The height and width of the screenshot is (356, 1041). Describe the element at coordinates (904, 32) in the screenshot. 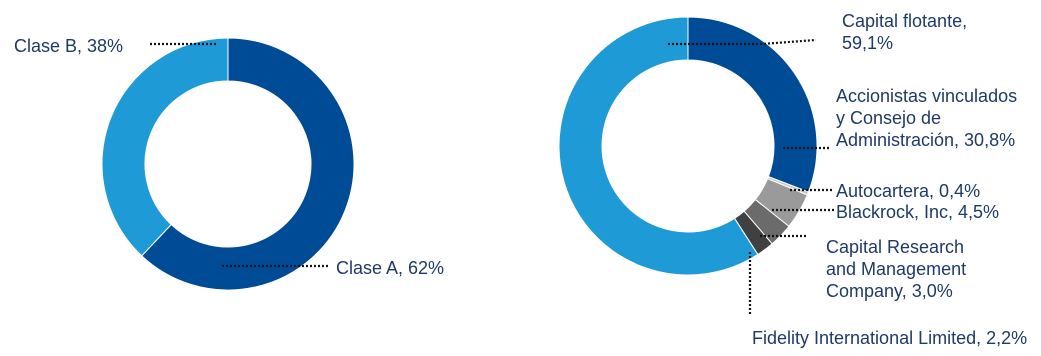

I see `label-capital-flotante: Capital flotante, 59,1%` at that location.